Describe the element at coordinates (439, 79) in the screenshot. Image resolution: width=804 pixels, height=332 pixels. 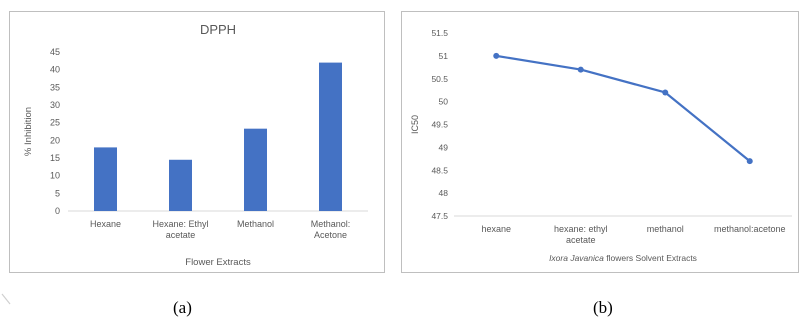
I see `y-tick-label: 50.5` at that location.